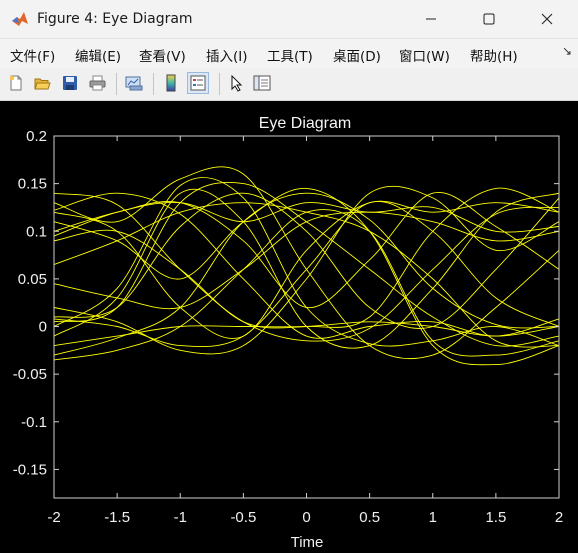 The width and height of the screenshot is (578, 553). I want to click on x-tick-label: 1.5, so click(495, 517).